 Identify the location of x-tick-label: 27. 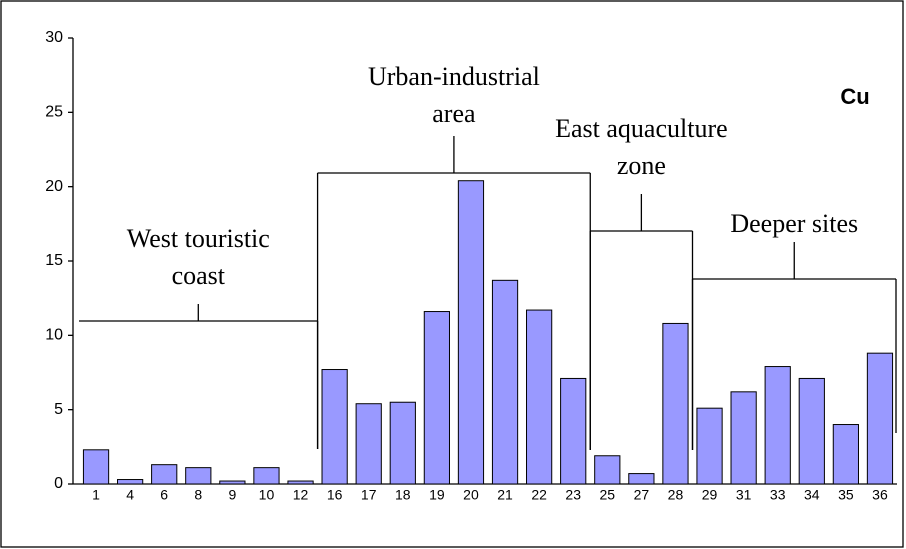
(642, 495).